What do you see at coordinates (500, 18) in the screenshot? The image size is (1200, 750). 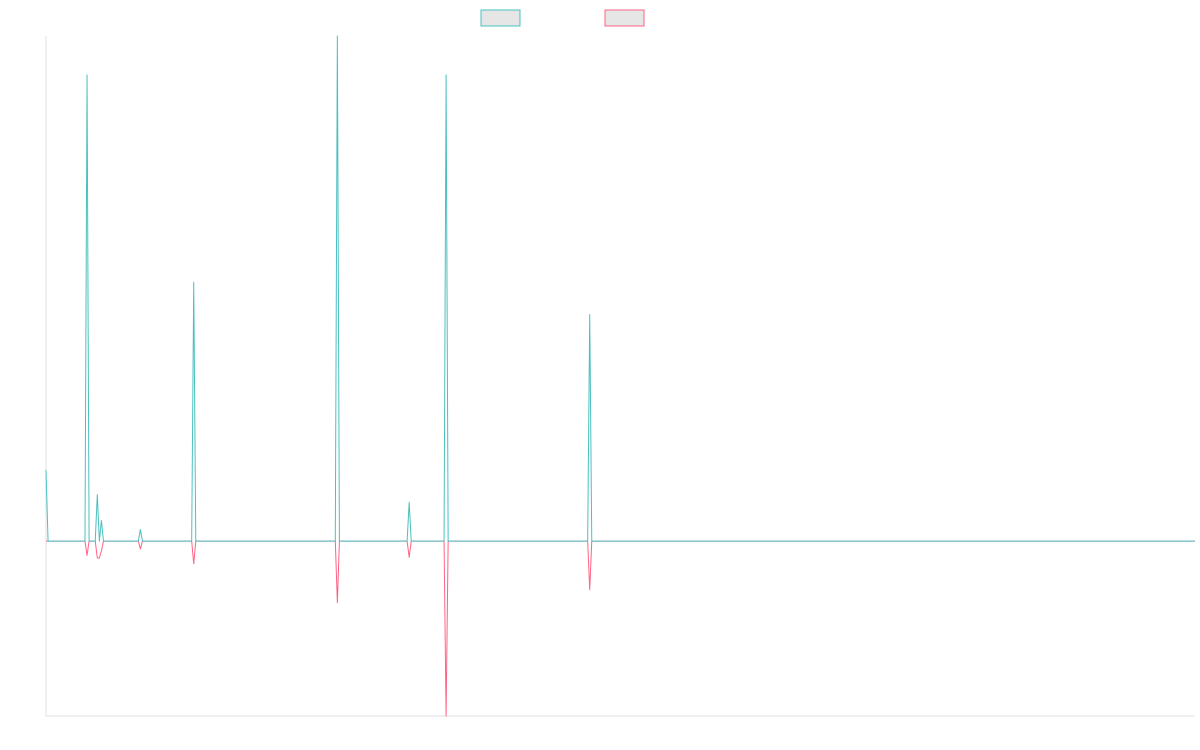 I see `legend-swatch-a` at bounding box center [500, 18].